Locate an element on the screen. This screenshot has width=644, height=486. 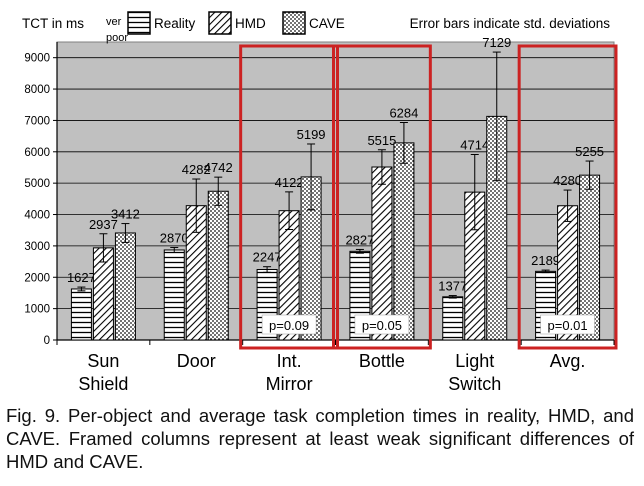
pvalue-label: p=0.05 is located at coordinates (382, 325).